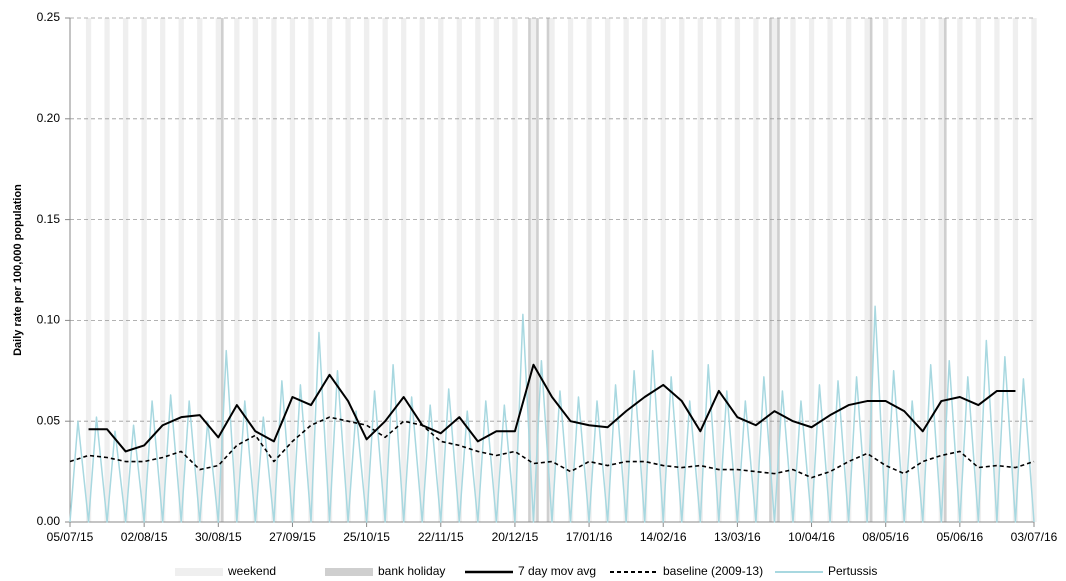  What do you see at coordinates (218, 537) in the screenshot?
I see `x-tick-label: 30/08/15` at bounding box center [218, 537].